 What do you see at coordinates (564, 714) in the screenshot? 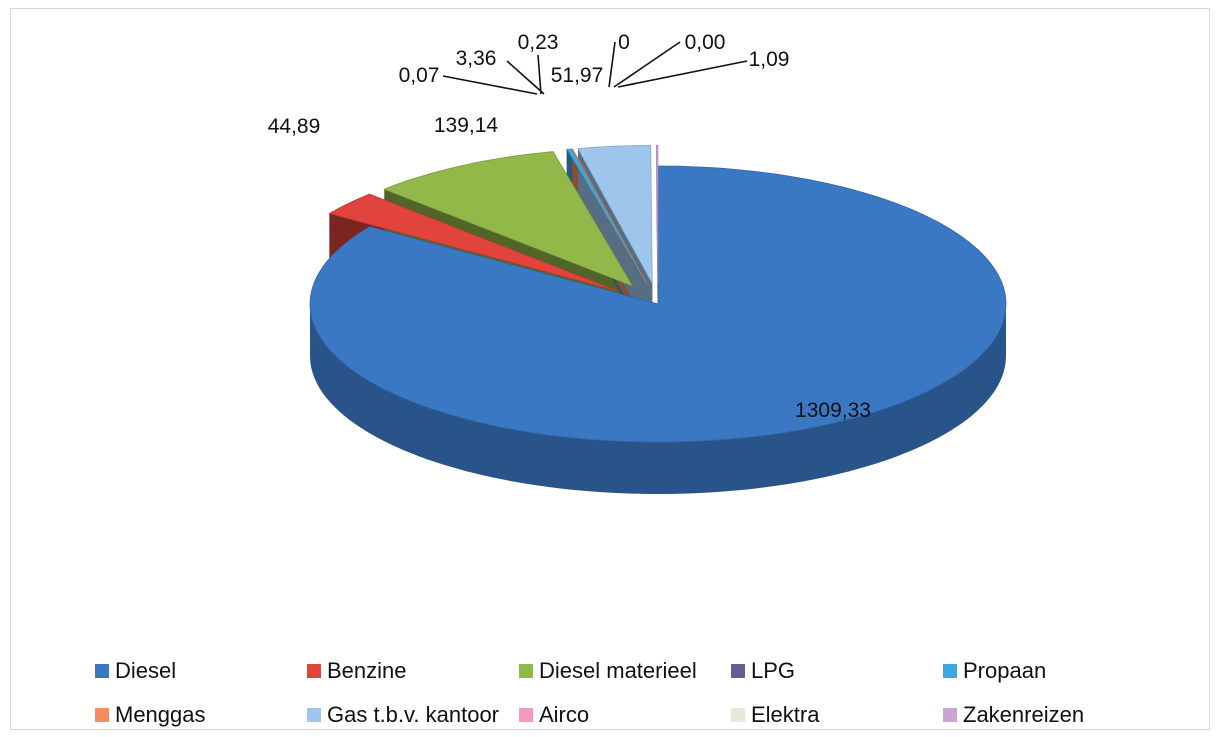
I see `legend-label: Airco` at bounding box center [564, 714].